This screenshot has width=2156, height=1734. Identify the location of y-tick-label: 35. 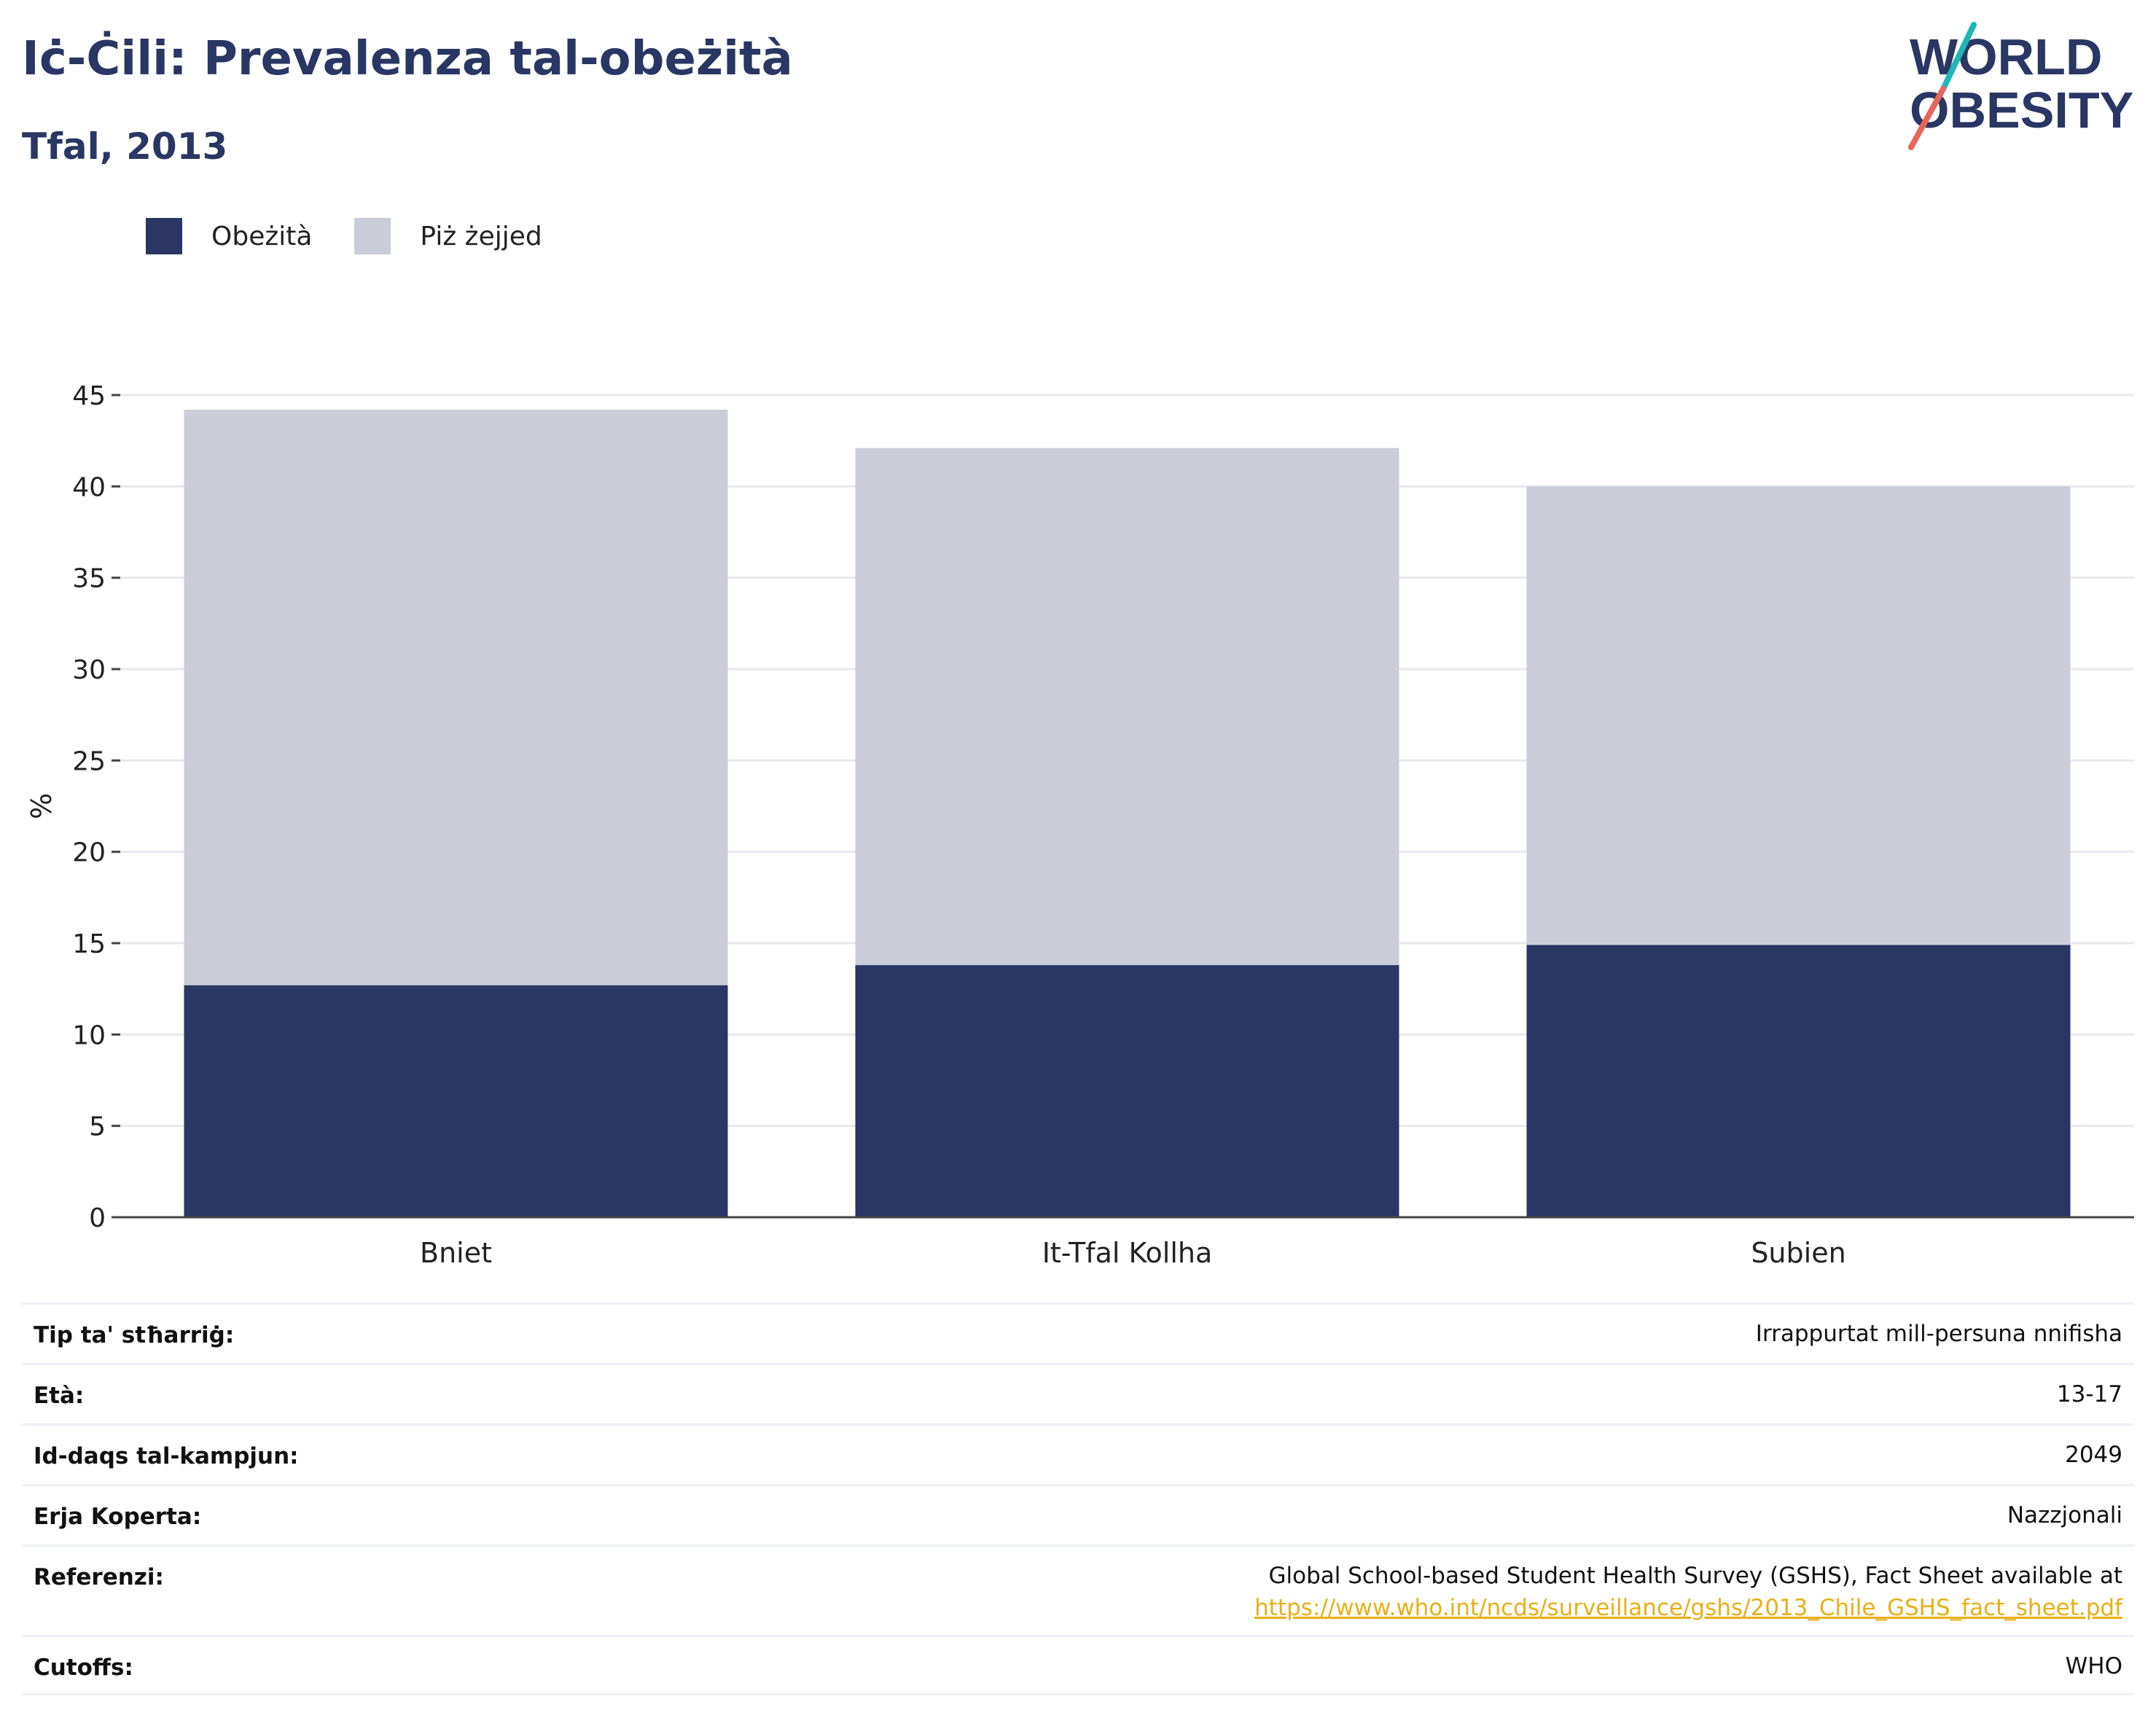
(89, 579).